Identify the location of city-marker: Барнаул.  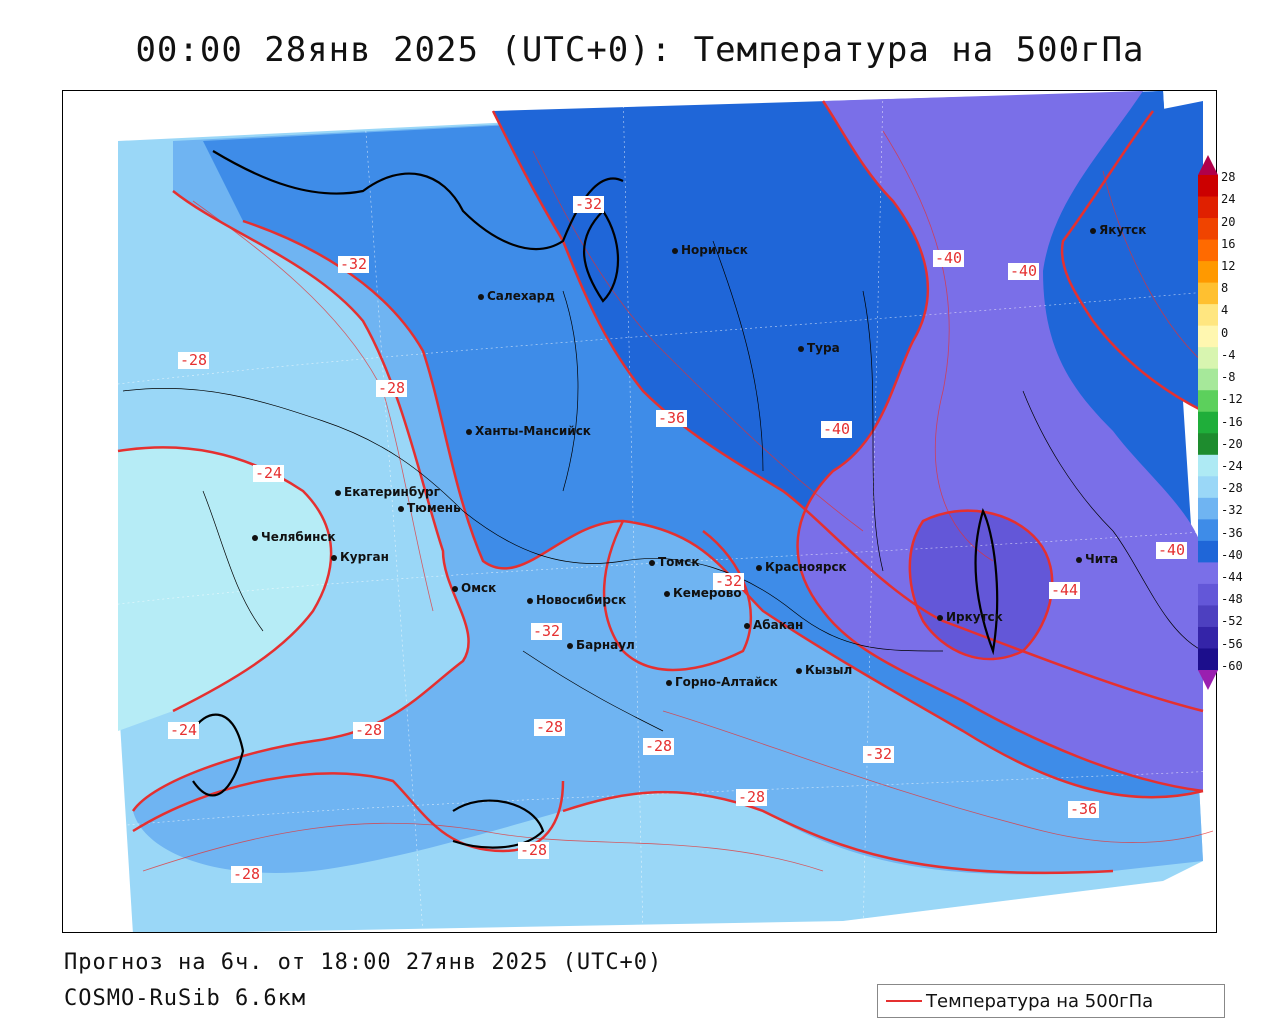
(601, 645).